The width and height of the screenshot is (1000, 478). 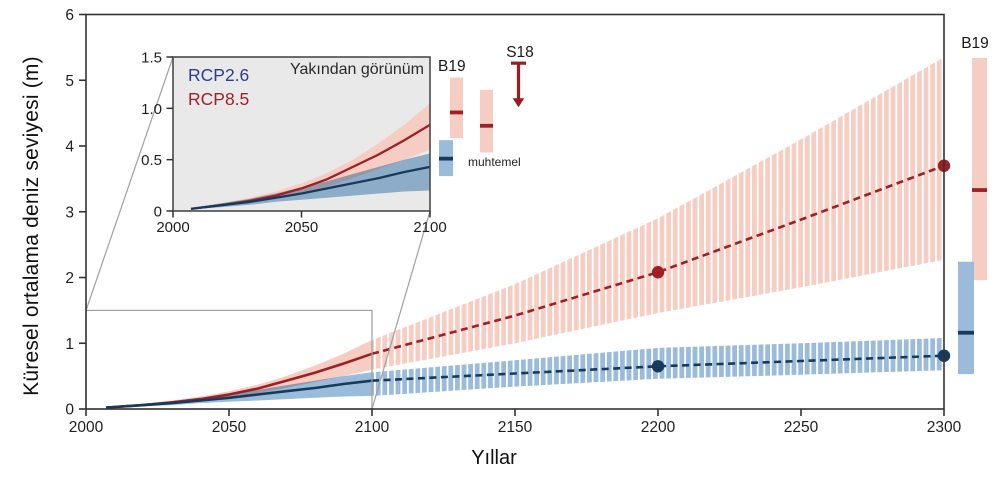 I want to click on zoom-connector-right, so click(x=401, y=310).